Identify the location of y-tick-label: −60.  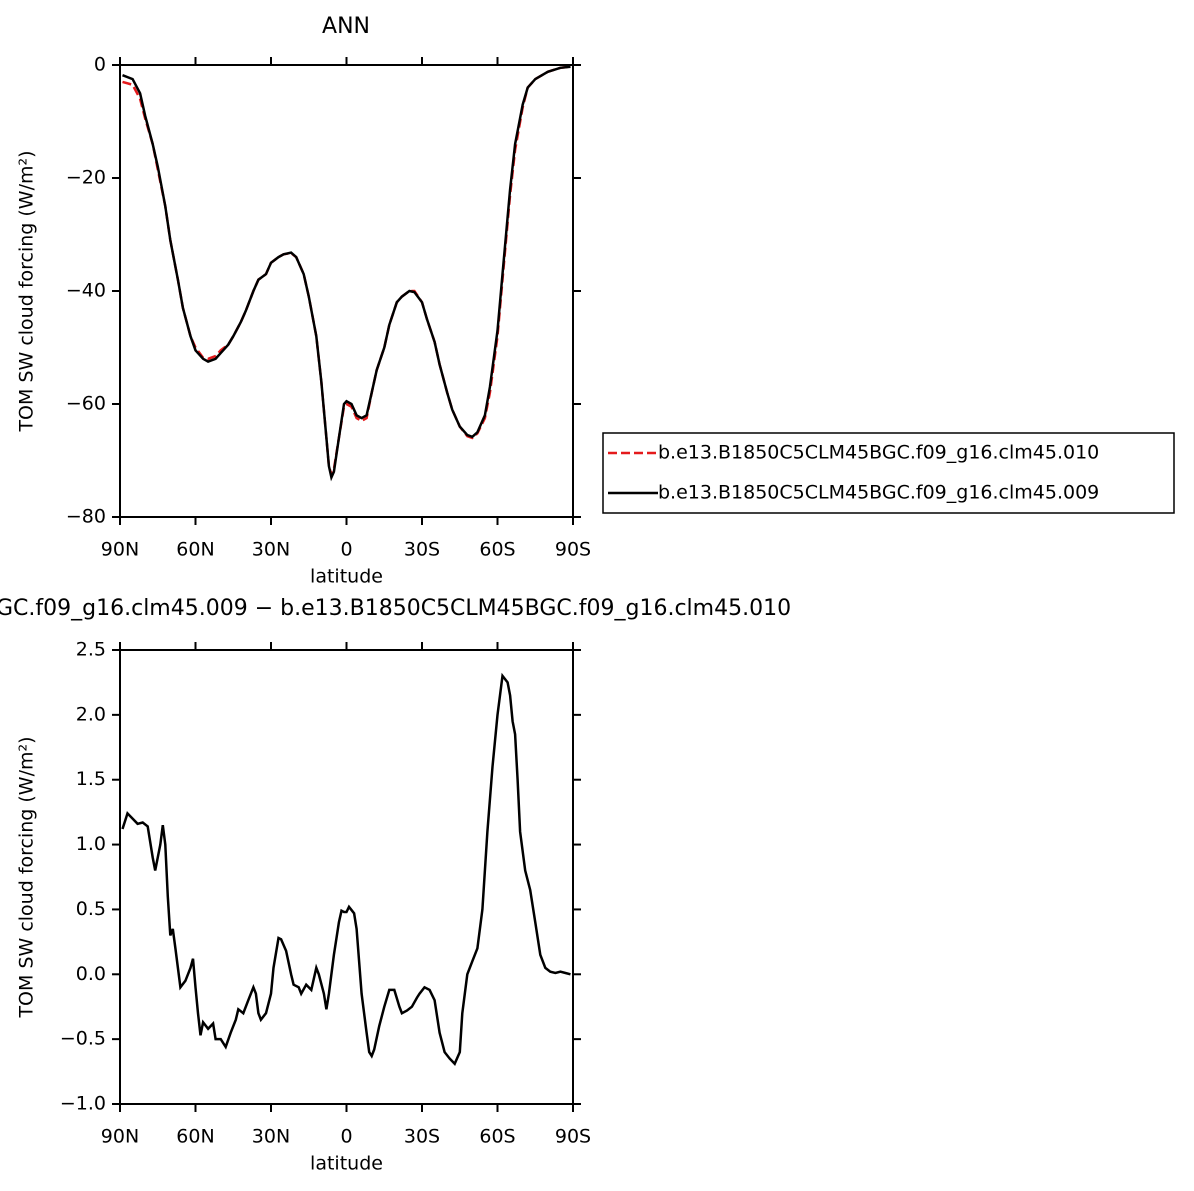
(86, 404).